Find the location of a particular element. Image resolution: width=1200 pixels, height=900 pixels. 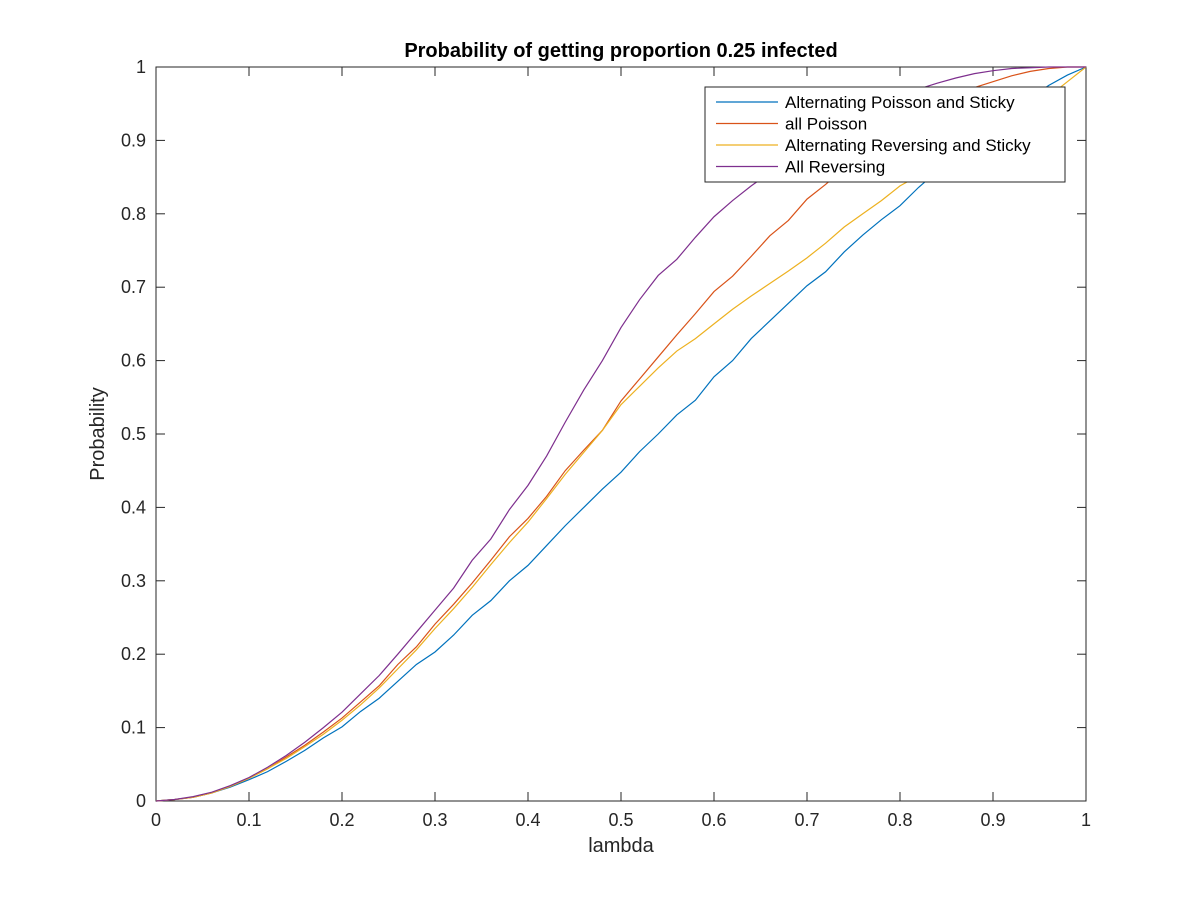

y-tick-label: 0.2 is located at coordinates (133, 654).